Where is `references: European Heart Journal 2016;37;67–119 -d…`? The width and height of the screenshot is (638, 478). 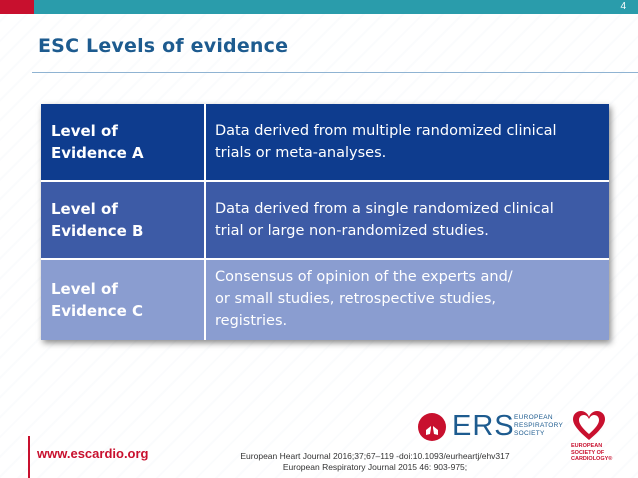 references: European Heart Journal 2016;37;67–119 -d… is located at coordinates (375, 462).